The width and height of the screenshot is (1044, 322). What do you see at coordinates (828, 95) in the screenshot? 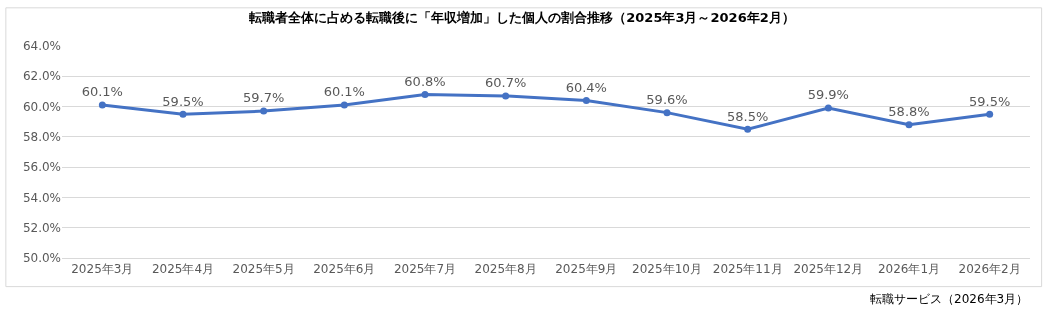
I see `data-label: 59.9%` at bounding box center [828, 95].